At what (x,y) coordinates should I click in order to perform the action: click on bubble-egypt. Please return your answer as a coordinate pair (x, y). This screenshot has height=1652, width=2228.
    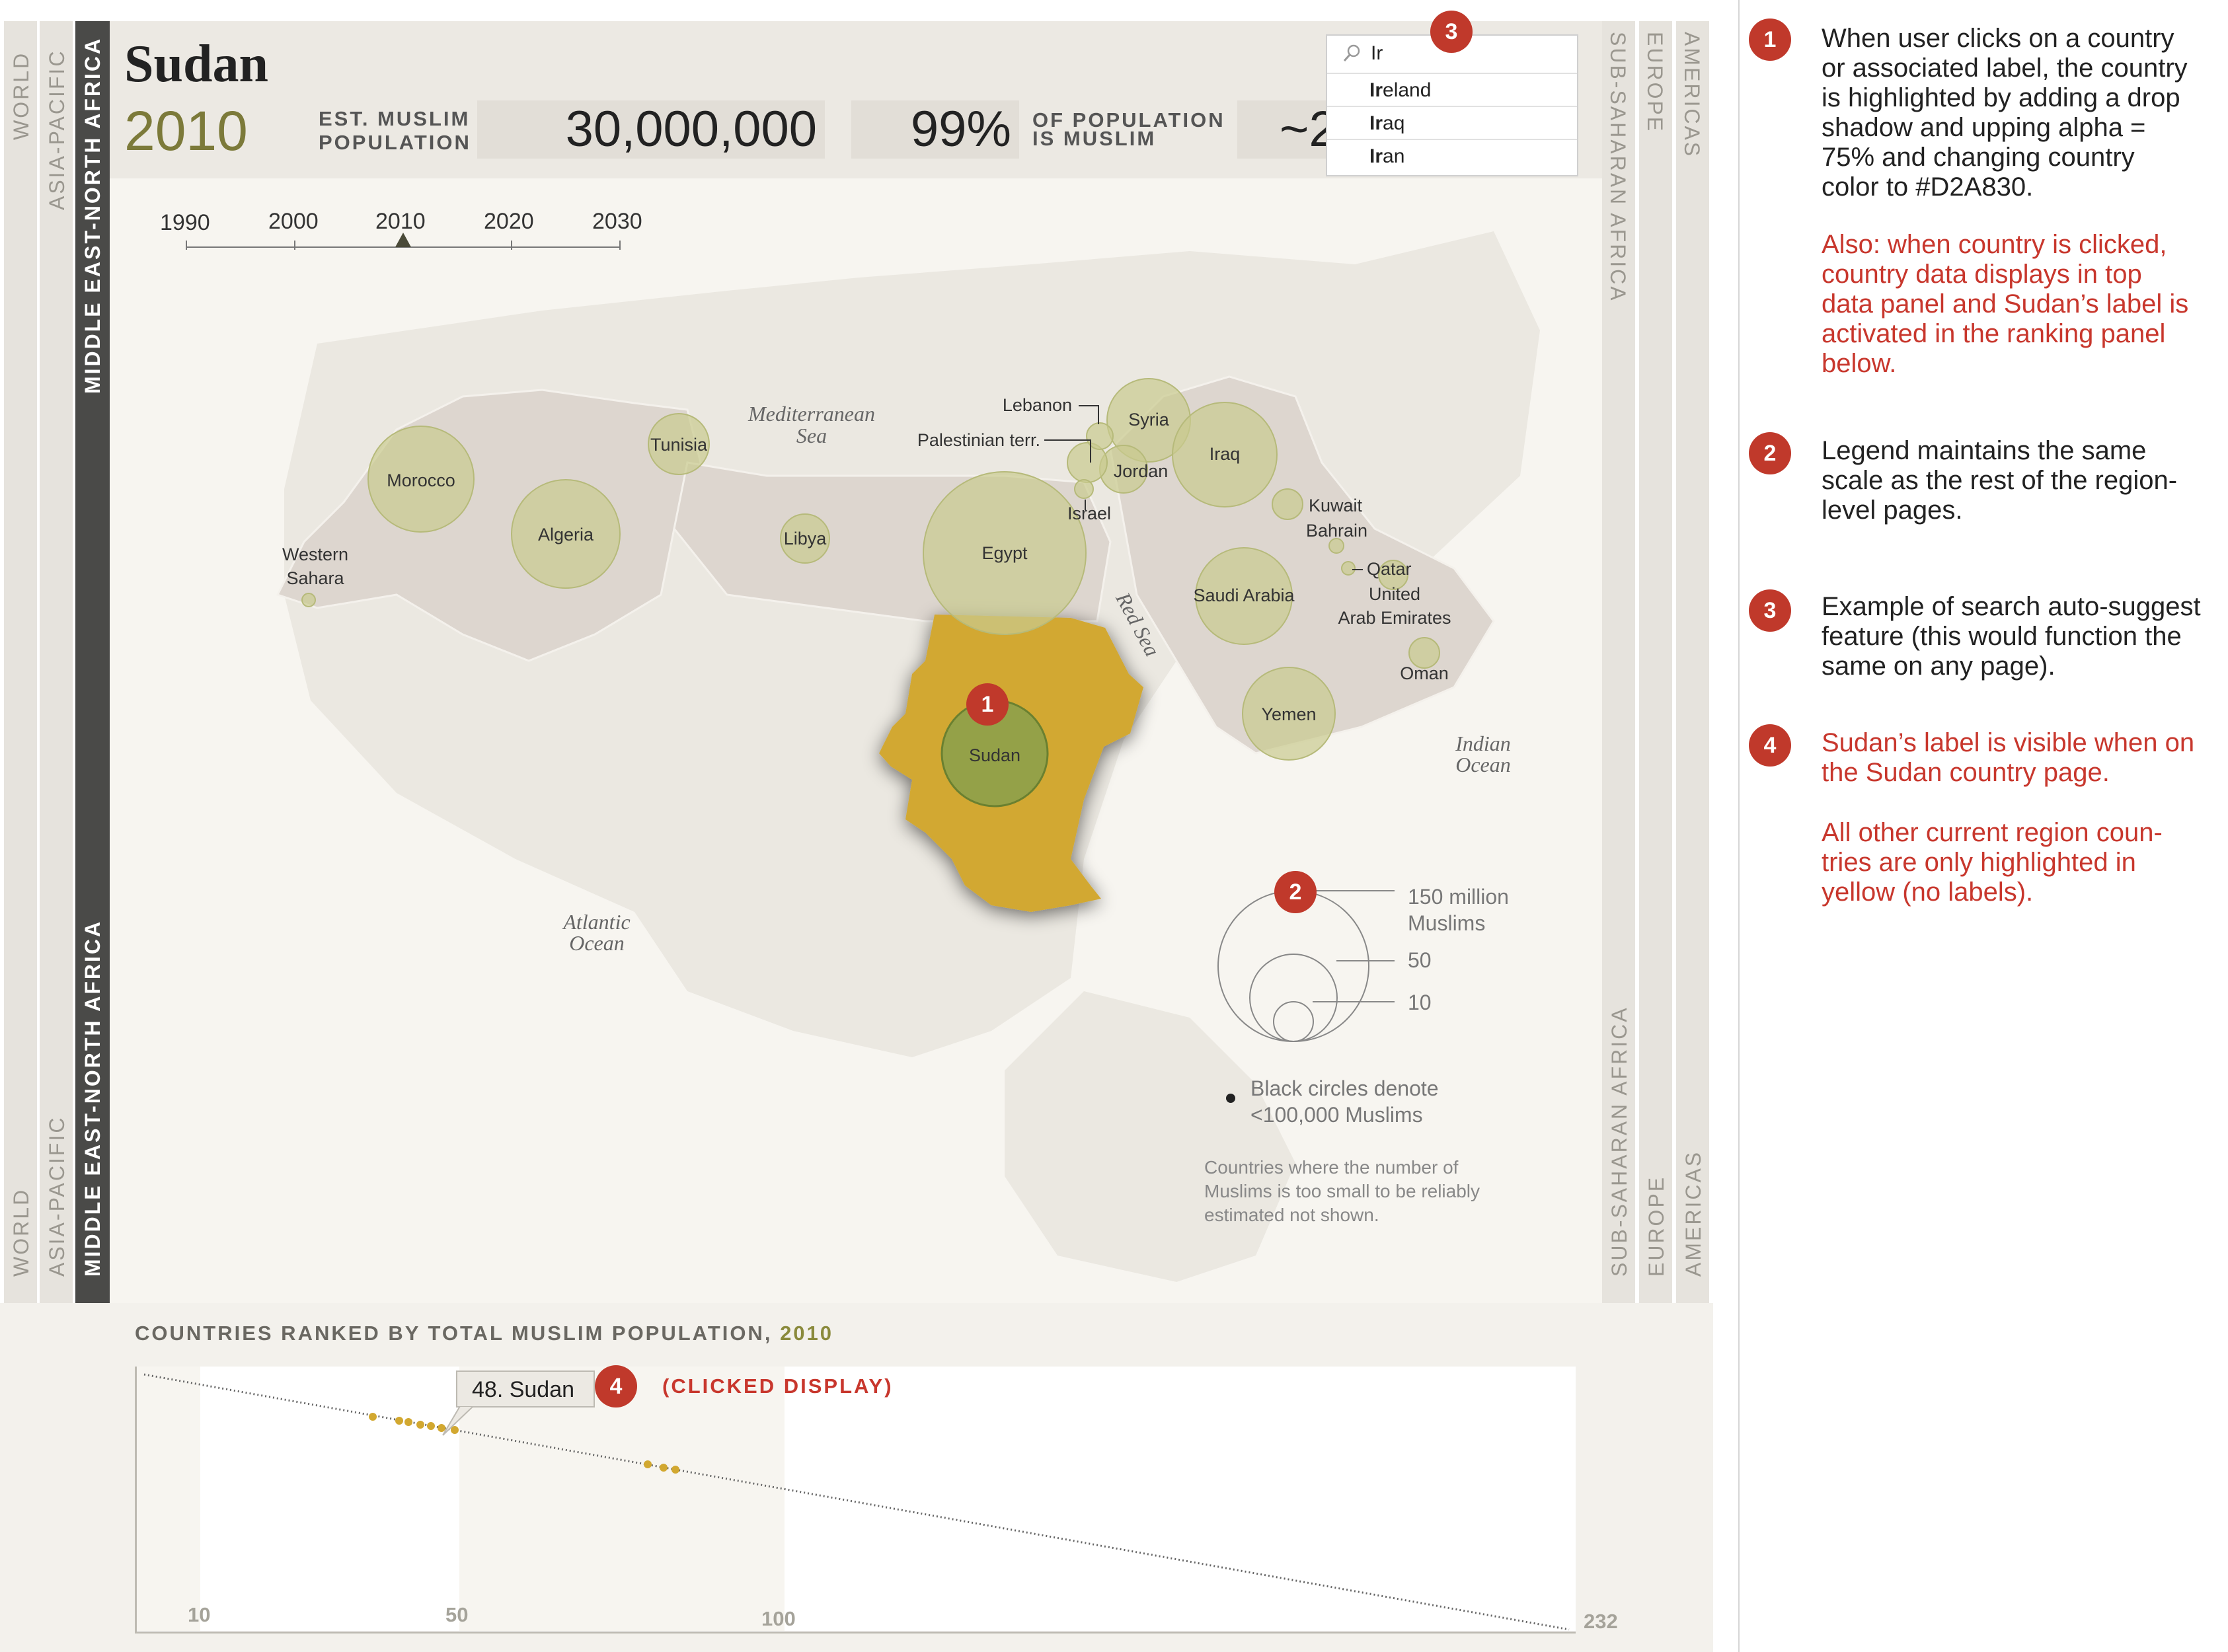
    Looking at the image, I should click on (1005, 553).